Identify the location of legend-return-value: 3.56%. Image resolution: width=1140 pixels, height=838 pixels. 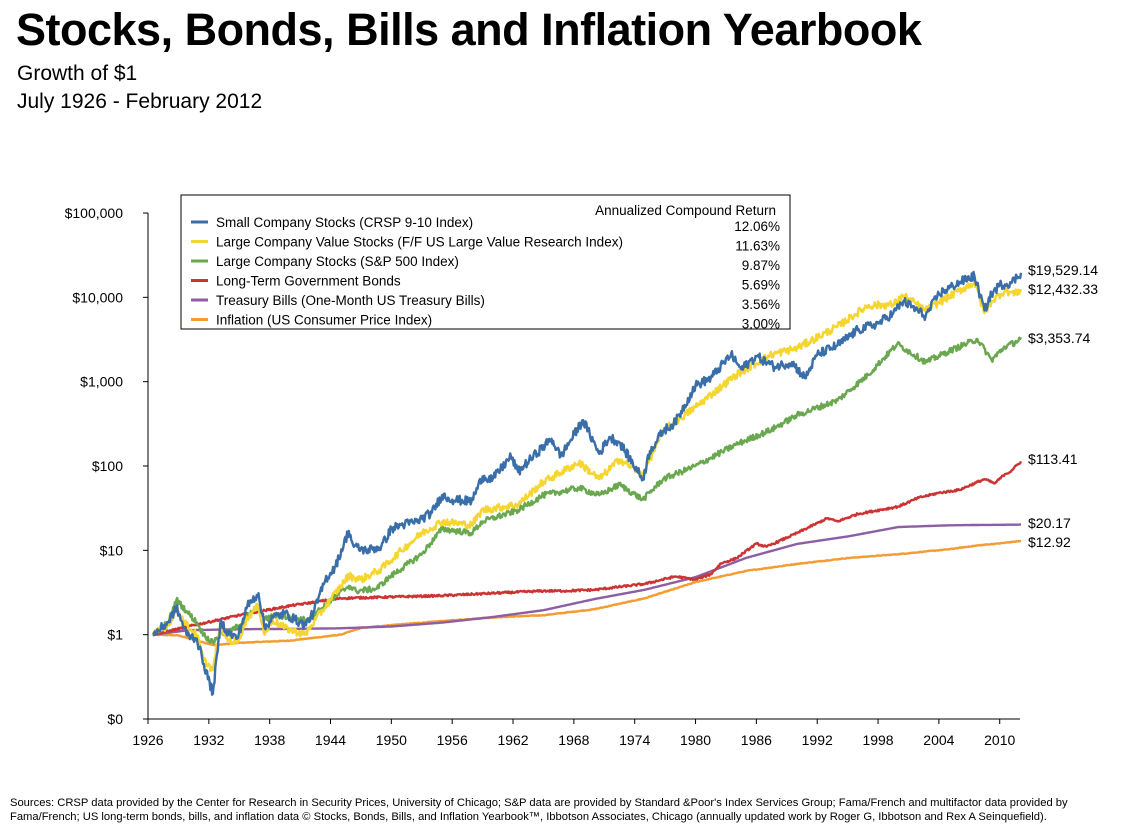
(761, 304).